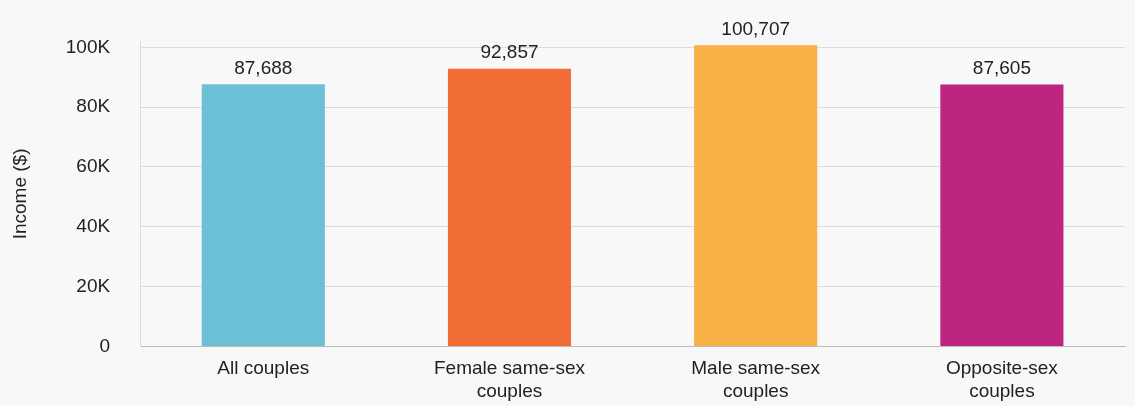 This screenshot has height=406, width=1135. What do you see at coordinates (263, 67) in the screenshot?
I see `data-label: 87,688` at bounding box center [263, 67].